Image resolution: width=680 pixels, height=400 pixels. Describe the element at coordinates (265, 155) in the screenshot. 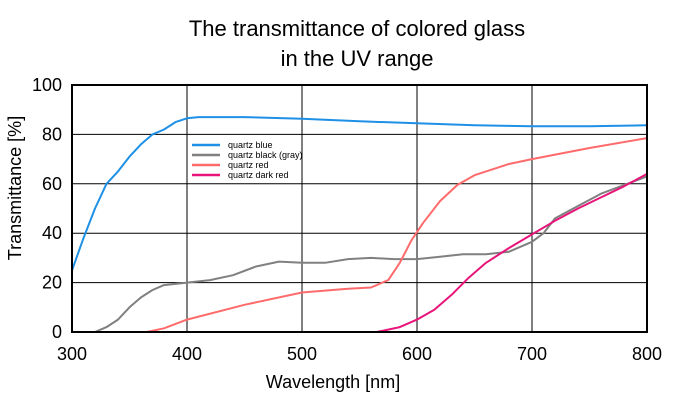

I see `legend-label: quartz black (gray)` at that location.